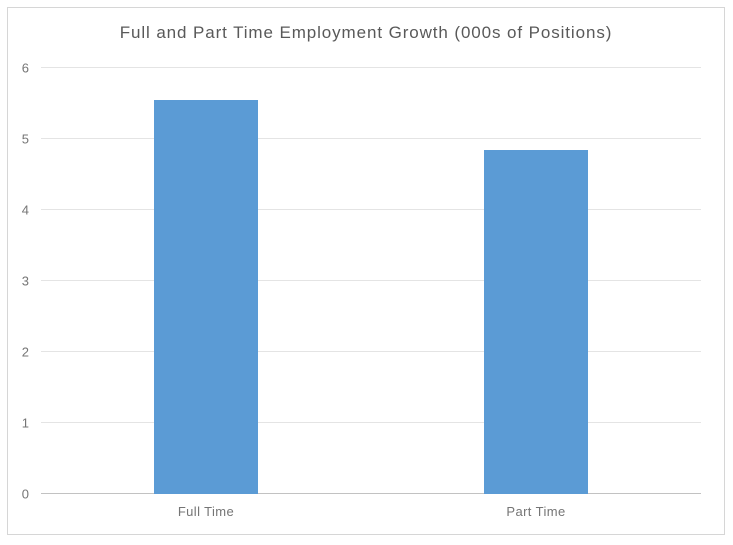 The width and height of the screenshot is (733, 545). I want to click on y-tick-label: 1, so click(25, 423).